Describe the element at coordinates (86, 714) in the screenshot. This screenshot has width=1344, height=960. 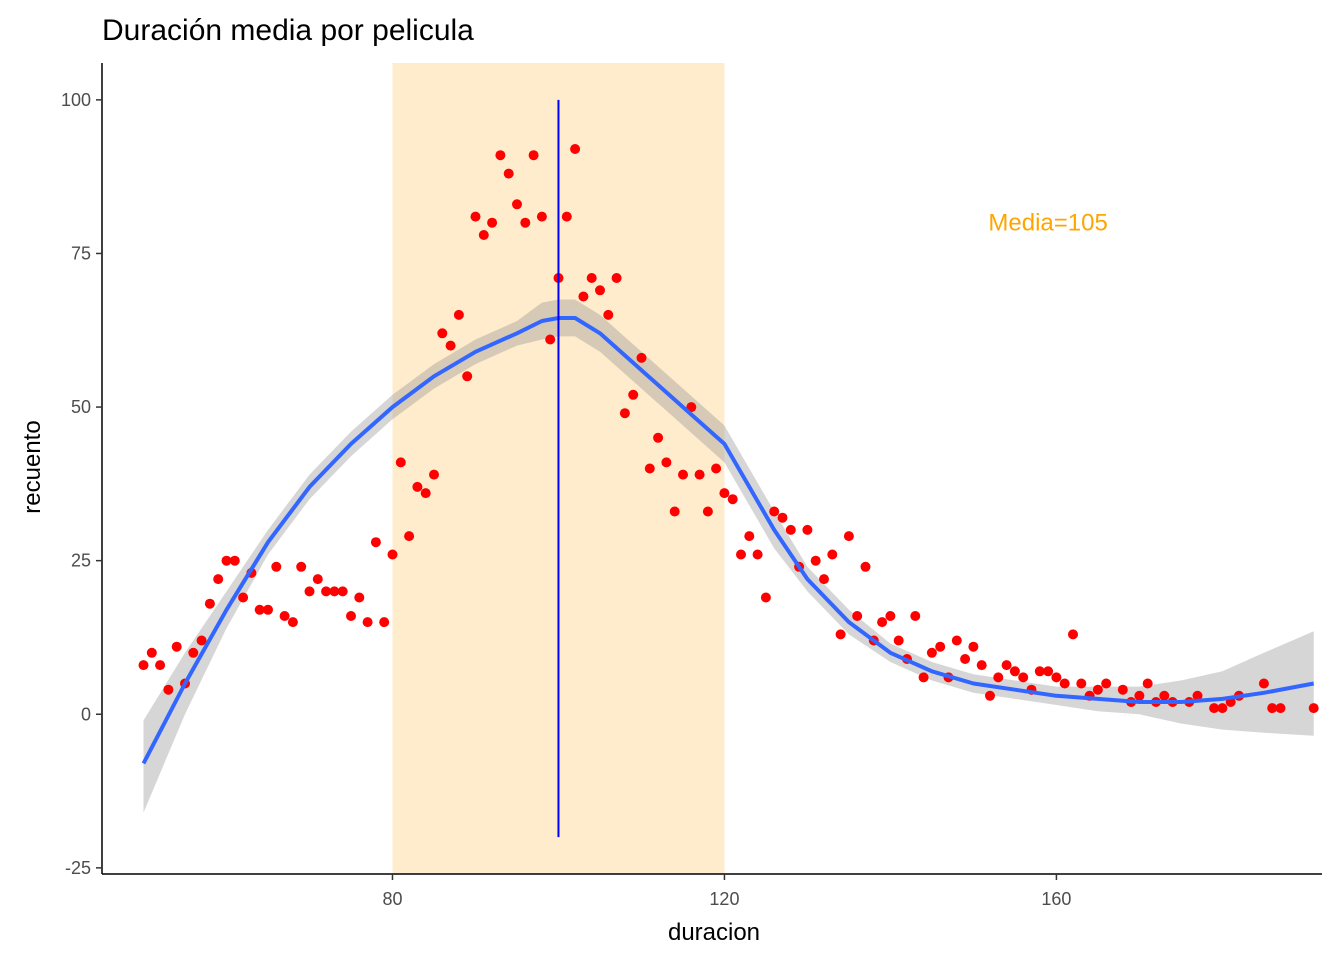
I see `y-tick-label: 0` at that location.